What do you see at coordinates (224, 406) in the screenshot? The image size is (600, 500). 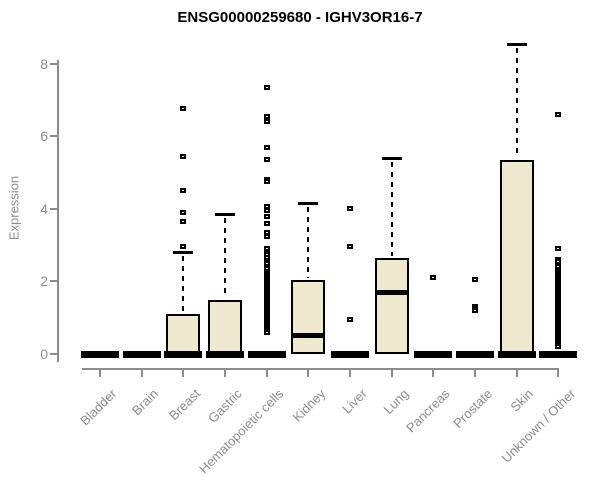 I see `x-category-label: Gastric` at bounding box center [224, 406].